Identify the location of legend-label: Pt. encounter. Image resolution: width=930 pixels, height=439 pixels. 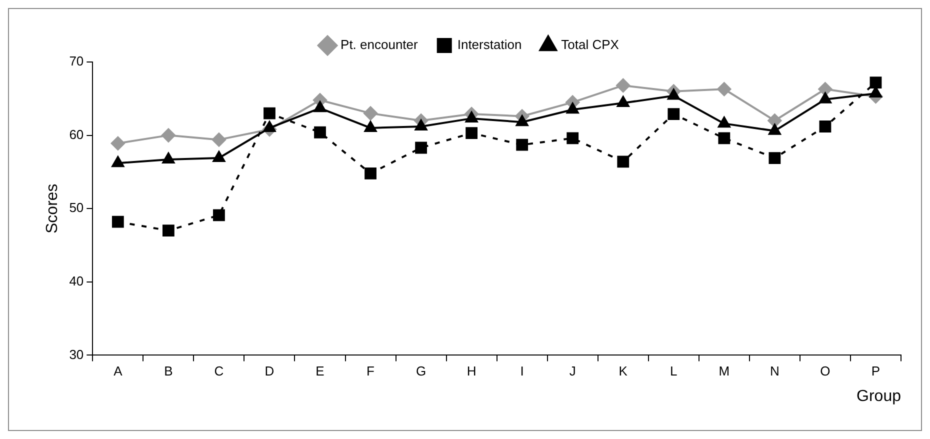
(379, 44).